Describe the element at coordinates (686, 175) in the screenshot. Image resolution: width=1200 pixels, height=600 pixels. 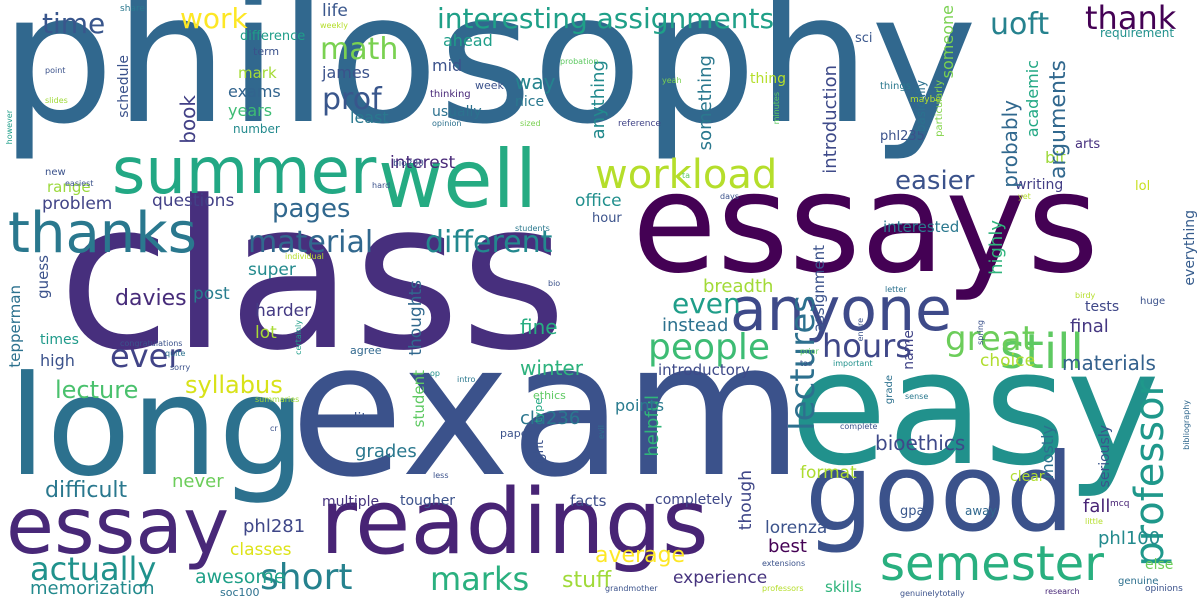
I see `word-workload: workload` at that location.